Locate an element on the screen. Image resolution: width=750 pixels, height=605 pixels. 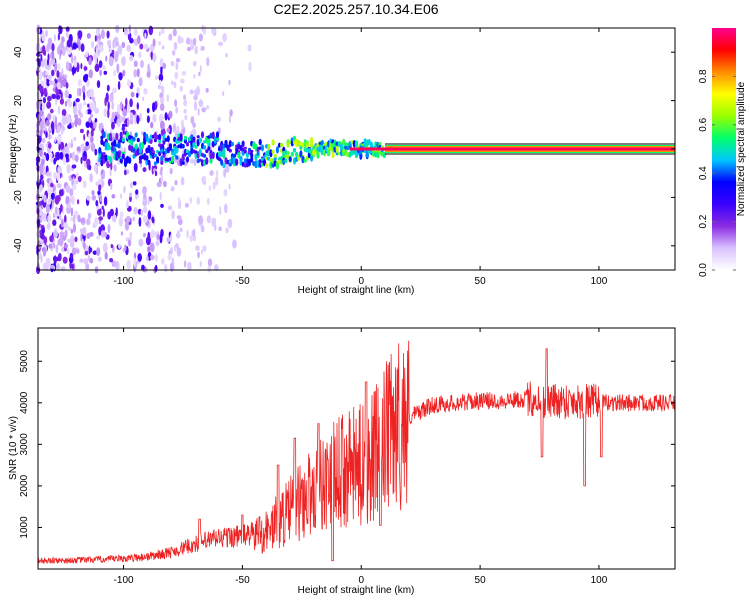
spectrogram-x-tick-label: 50 is located at coordinates (481, 281).